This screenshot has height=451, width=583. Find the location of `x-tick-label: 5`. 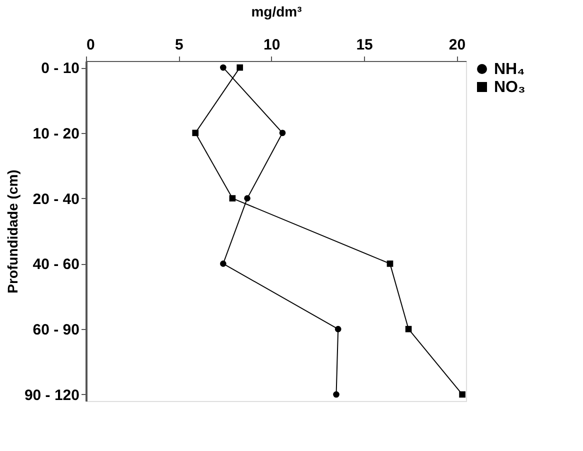

x-tick-label: 5 is located at coordinates (179, 45).